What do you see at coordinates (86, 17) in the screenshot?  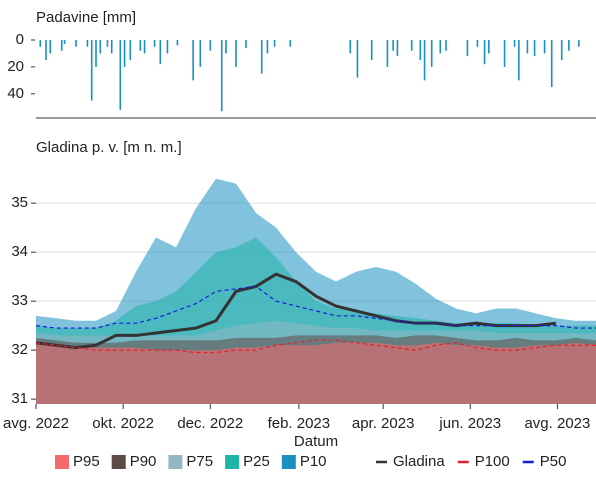 I see `precip-title: Padavine [mm]` at bounding box center [86, 17].